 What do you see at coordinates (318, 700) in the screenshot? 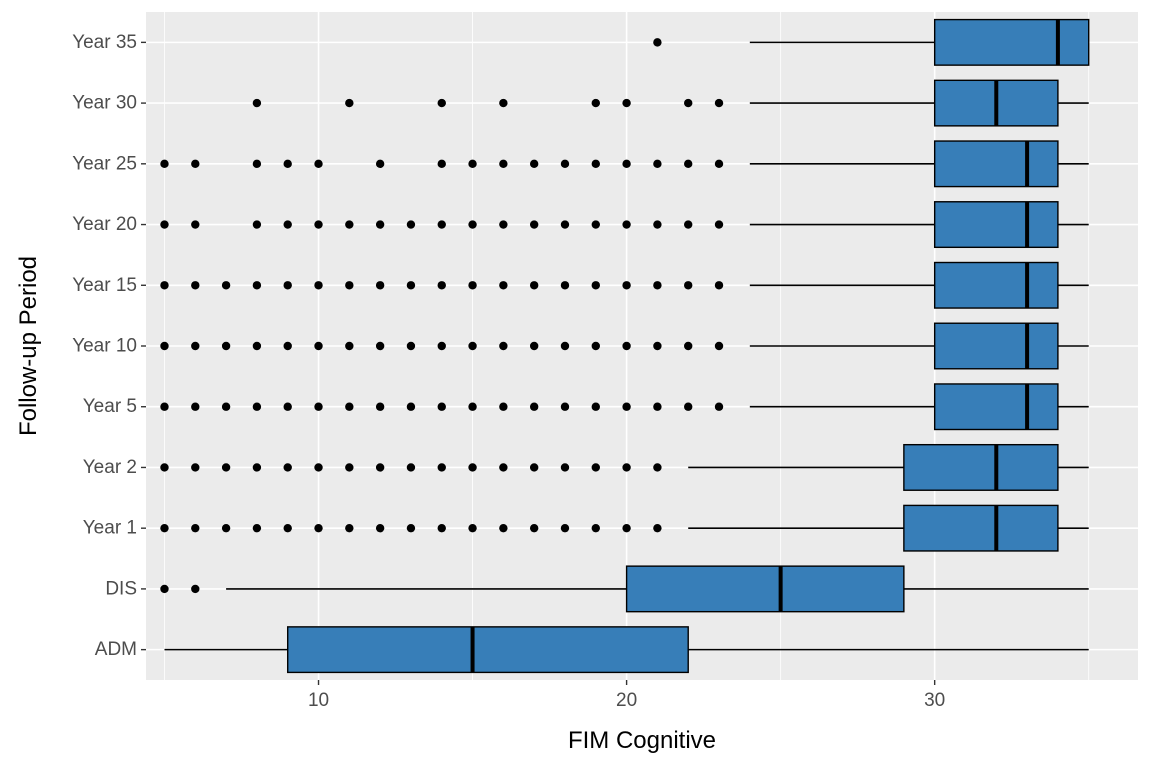
I see `x-tick-label: 10` at bounding box center [318, 700].